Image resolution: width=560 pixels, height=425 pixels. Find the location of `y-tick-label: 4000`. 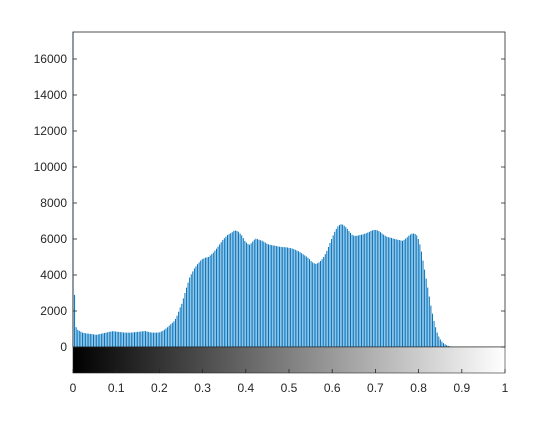

y-tick-label: 4000 is located at coordinates (53, 275).